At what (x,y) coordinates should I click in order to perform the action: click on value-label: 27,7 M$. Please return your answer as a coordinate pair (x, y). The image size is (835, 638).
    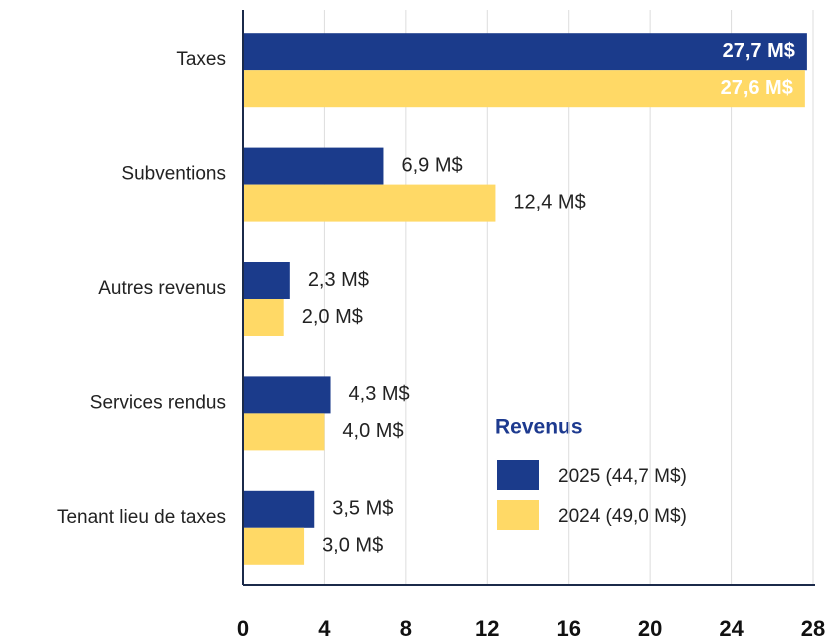
    Looking at the image, I should click on (759, 51).